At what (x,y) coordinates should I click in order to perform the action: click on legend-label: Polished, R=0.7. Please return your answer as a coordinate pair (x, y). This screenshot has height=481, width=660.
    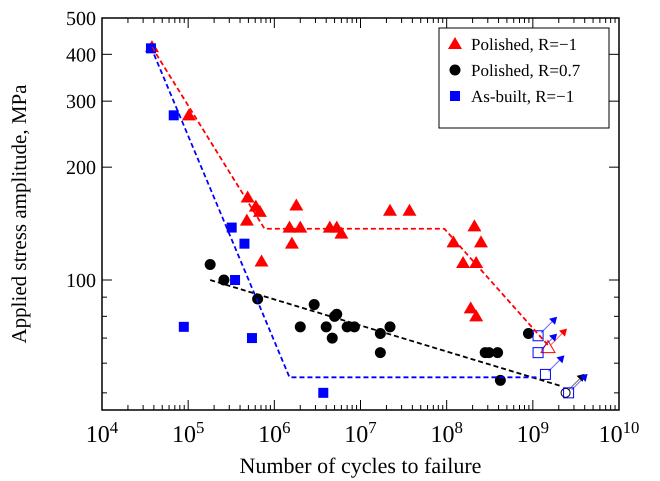
    Looking at the image, I should click on (526, 70).